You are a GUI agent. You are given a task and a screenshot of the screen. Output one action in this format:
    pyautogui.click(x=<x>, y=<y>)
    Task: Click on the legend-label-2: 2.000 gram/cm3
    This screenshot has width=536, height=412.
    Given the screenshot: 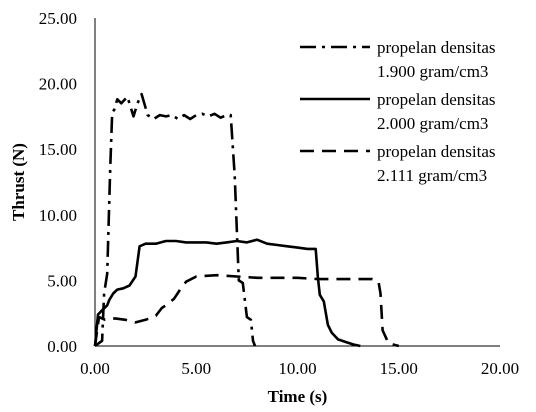 What is the action you would take?
    pyautogui.click(x=432, y=123)
    